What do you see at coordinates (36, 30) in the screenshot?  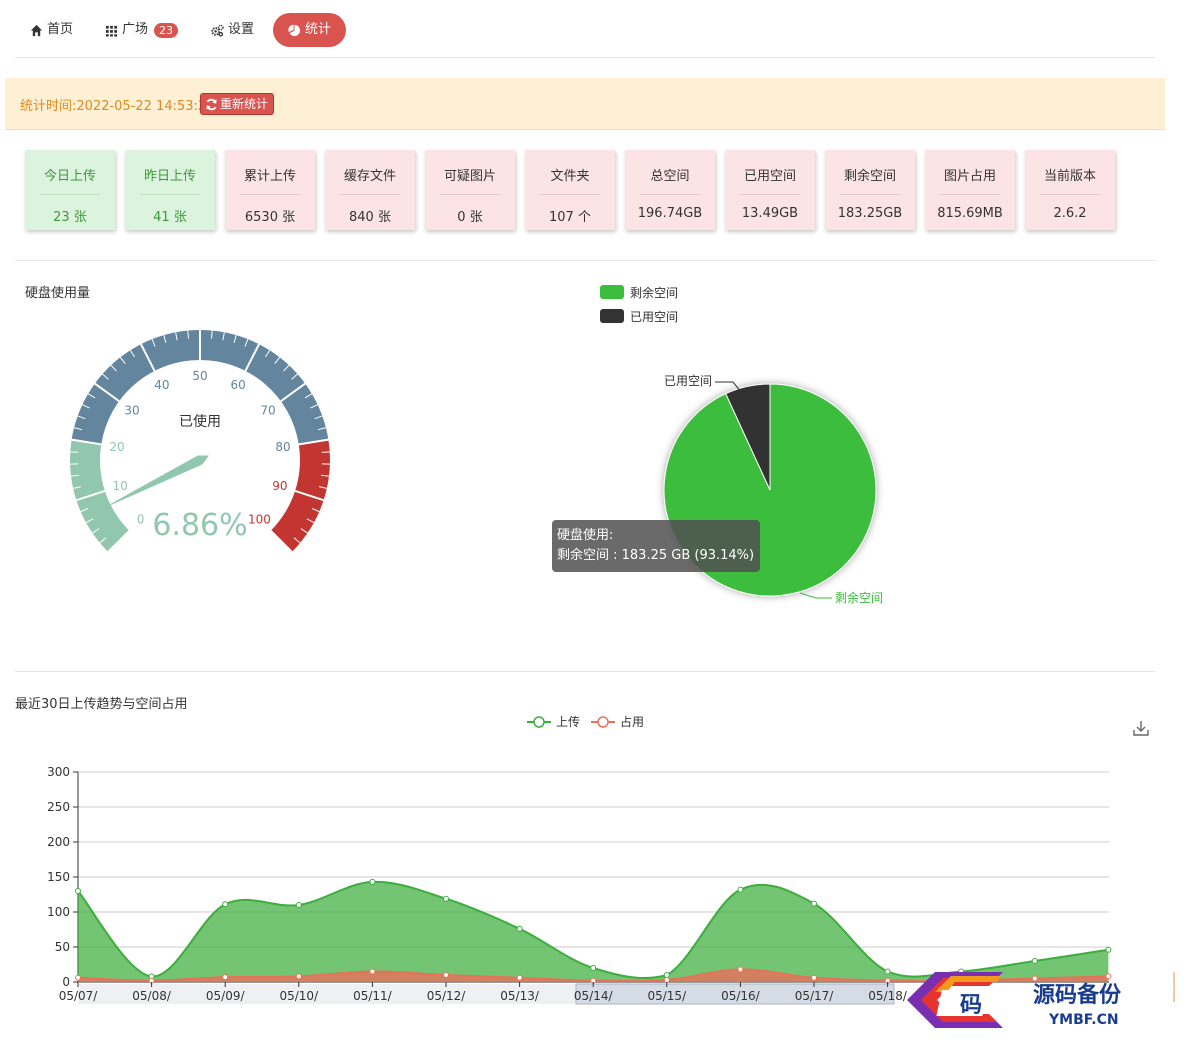 I see `home-icon` at bounding box center [36, 30].